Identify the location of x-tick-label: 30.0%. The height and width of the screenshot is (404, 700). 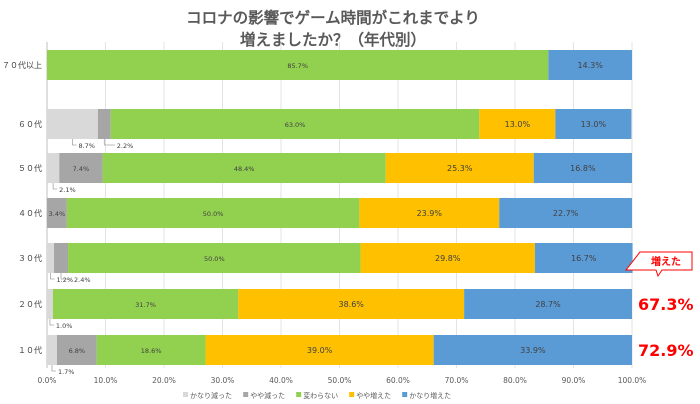
(223, 380).